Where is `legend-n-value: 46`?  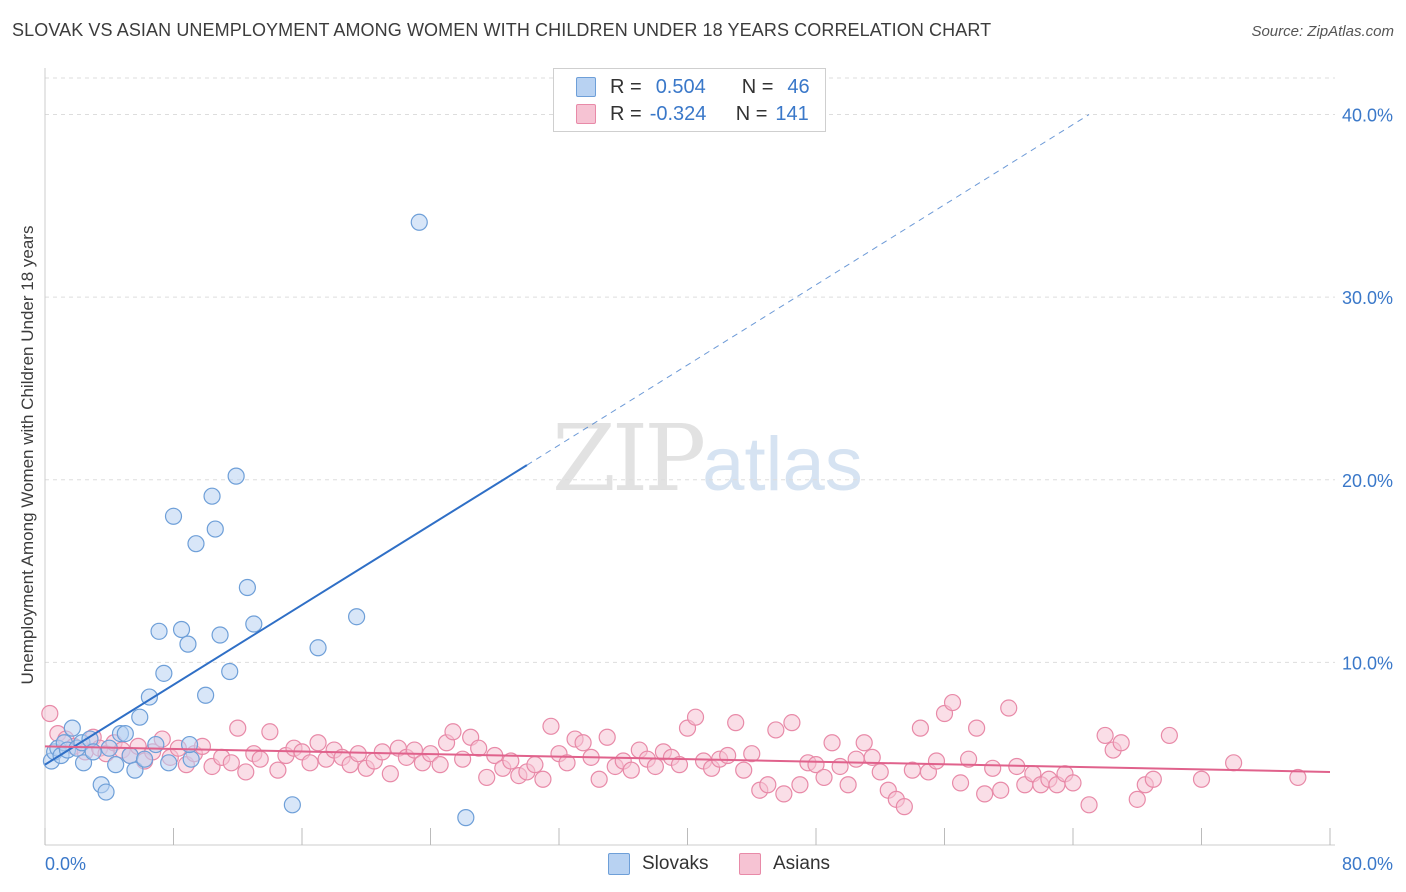 legend-n-value: 46 is located at coordinates (798, 86).